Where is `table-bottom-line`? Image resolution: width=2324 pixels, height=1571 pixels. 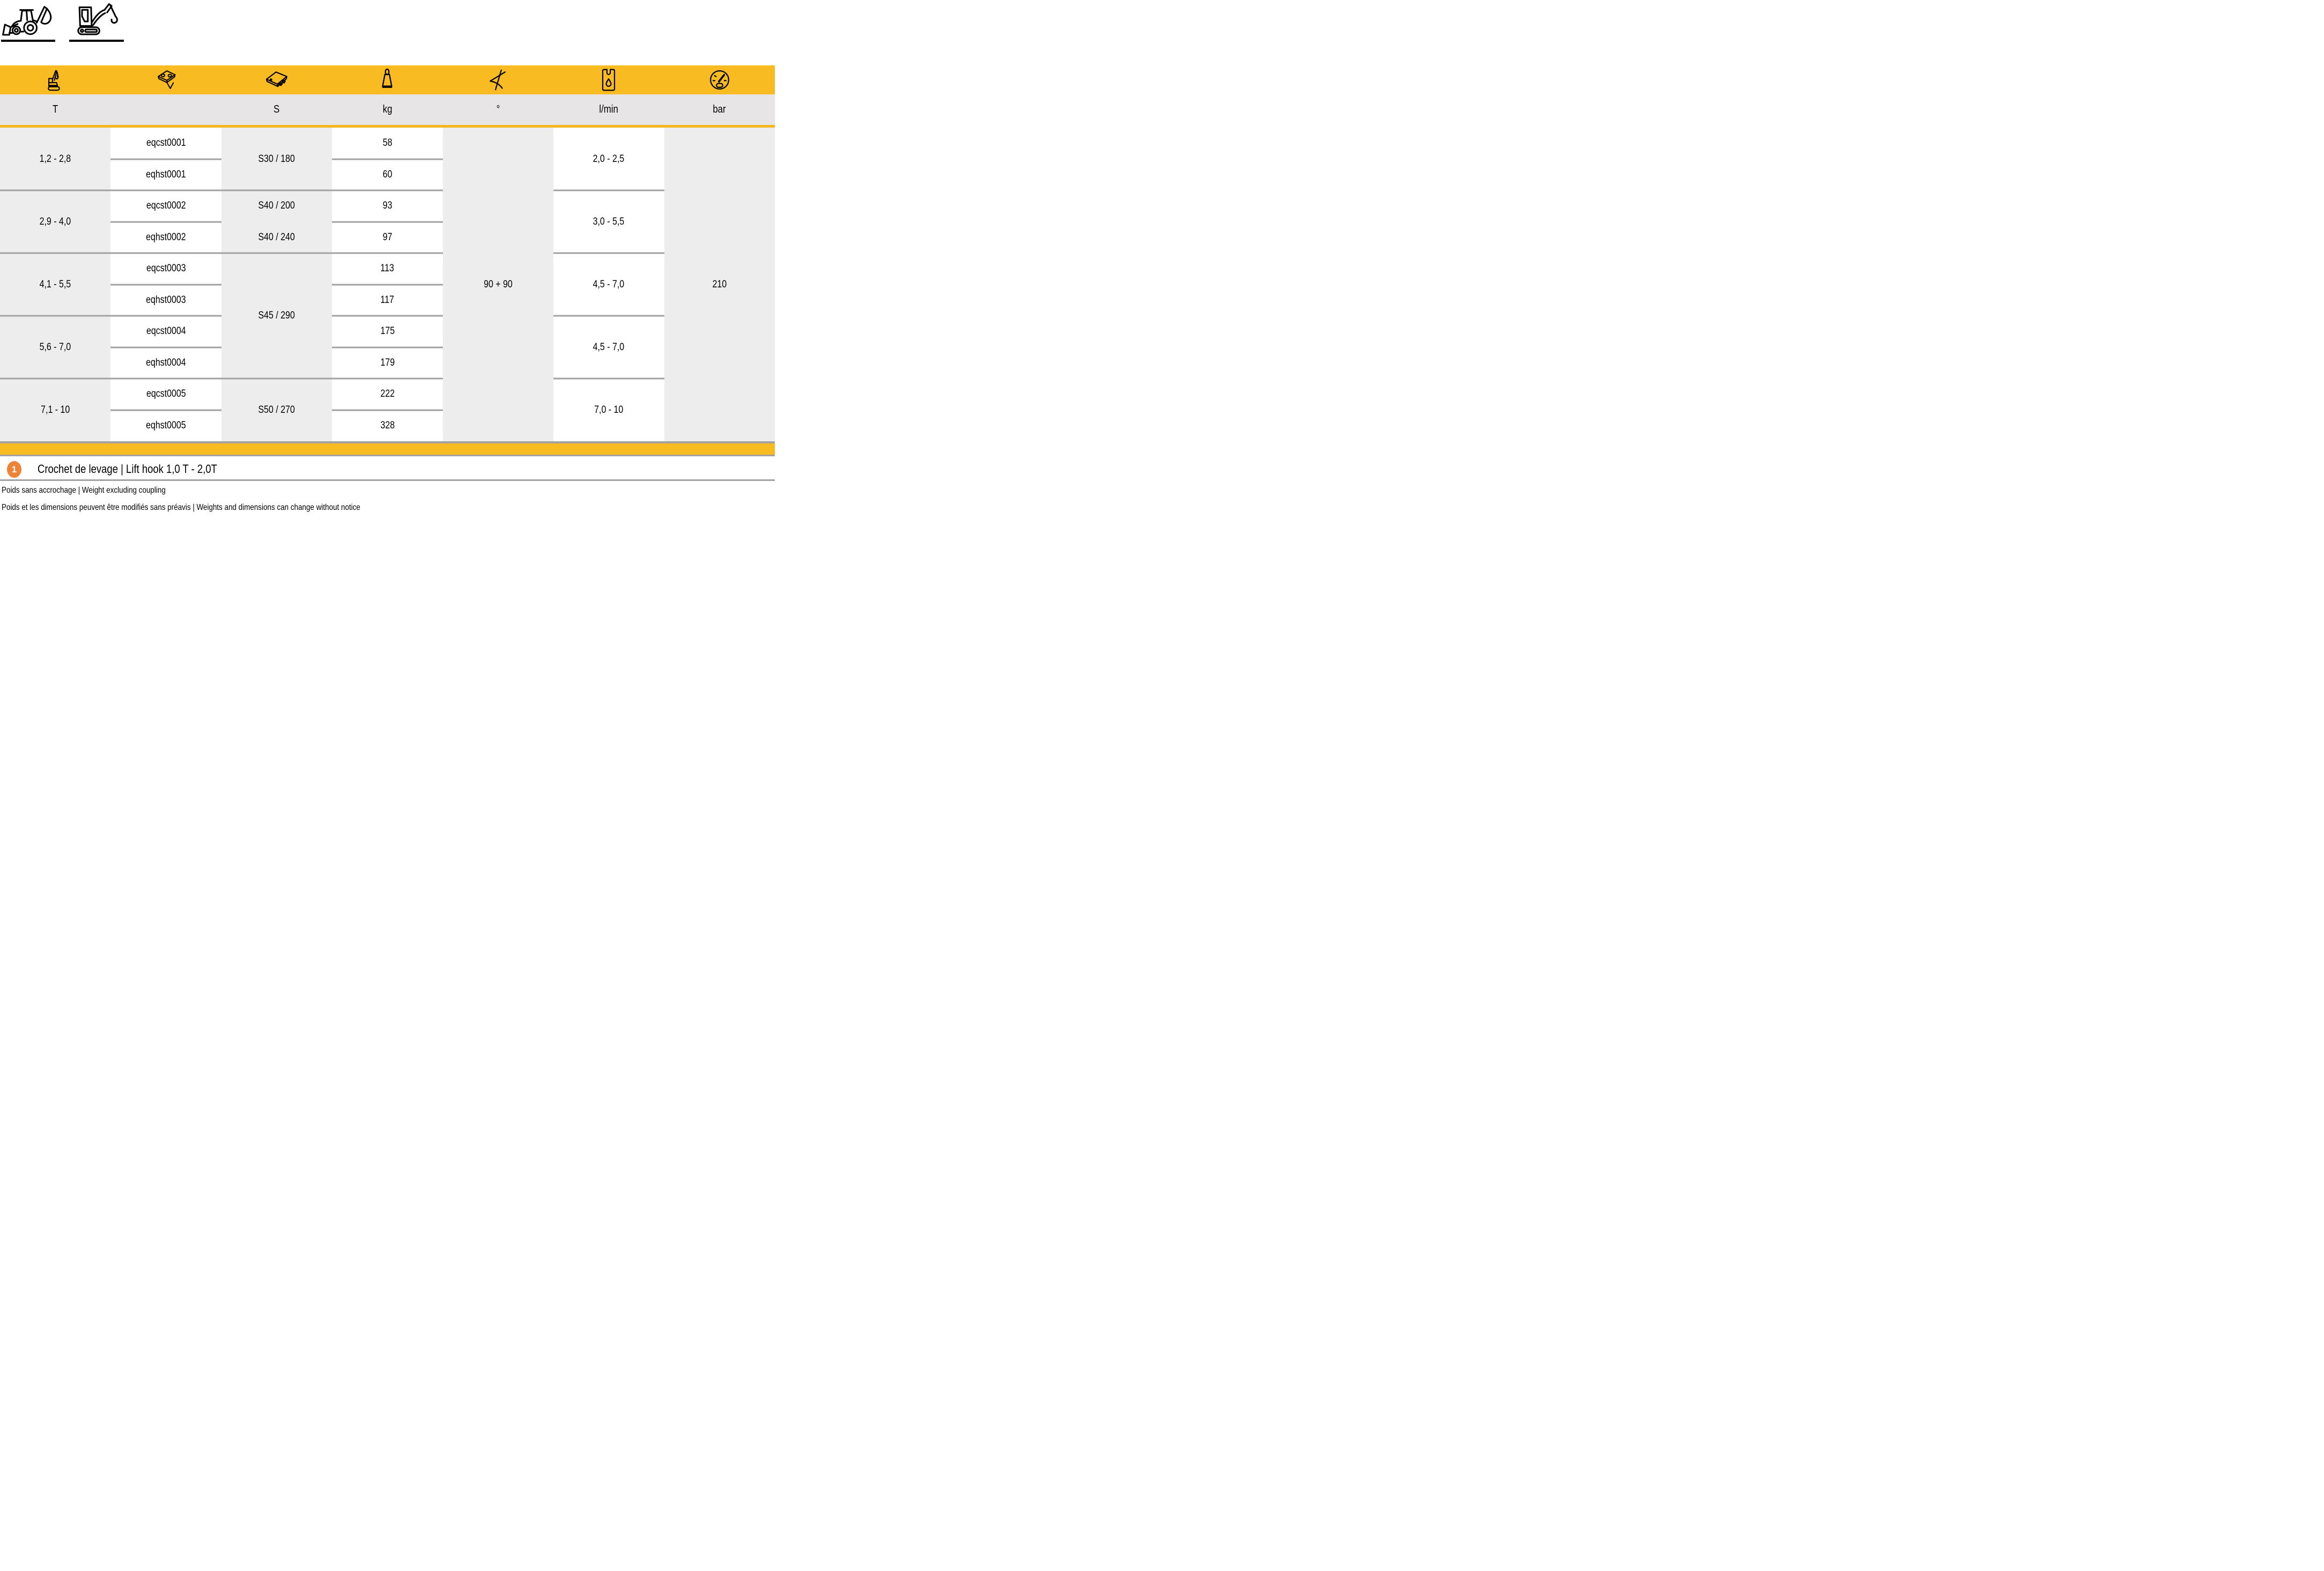 table-bottom-line is located at coordinates (387, 442).